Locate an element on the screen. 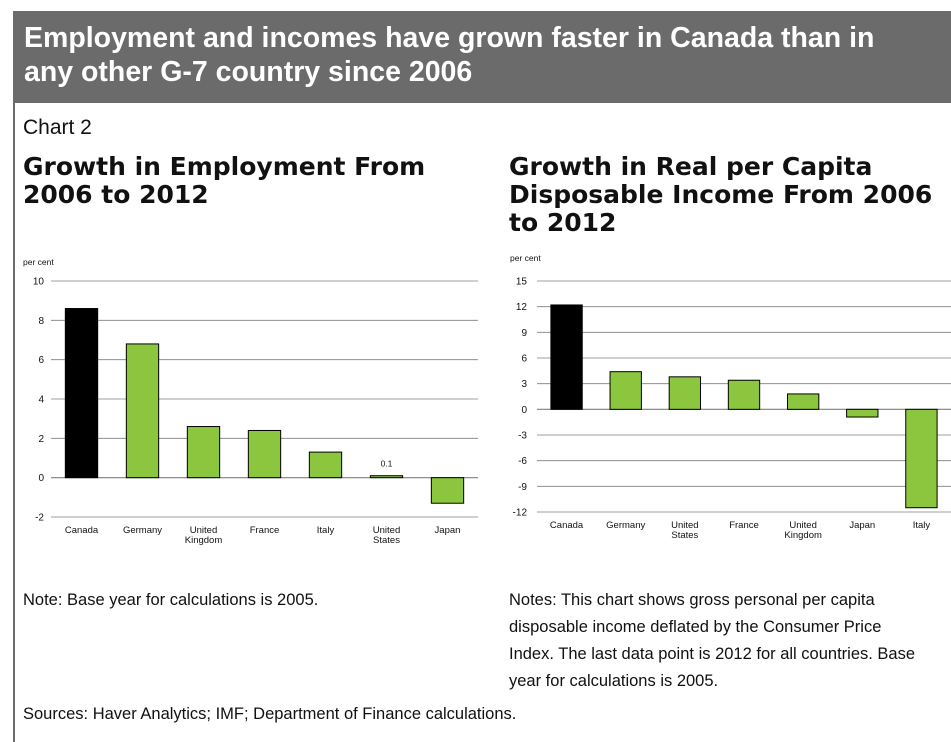 This screenshot has width=951, height=742. headline-banner is located at coordinates (482, 57).